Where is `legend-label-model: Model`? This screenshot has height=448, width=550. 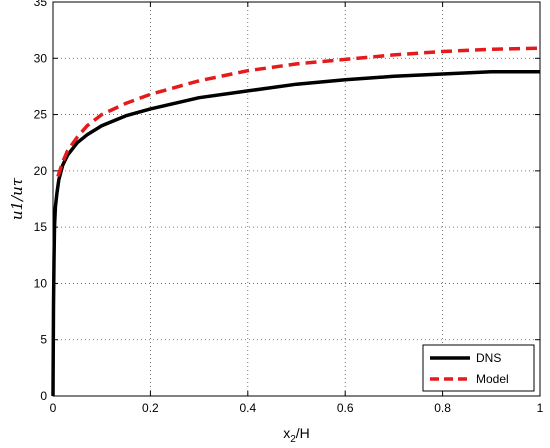
legend-label-model: Model is located at coordinates (492, 379).